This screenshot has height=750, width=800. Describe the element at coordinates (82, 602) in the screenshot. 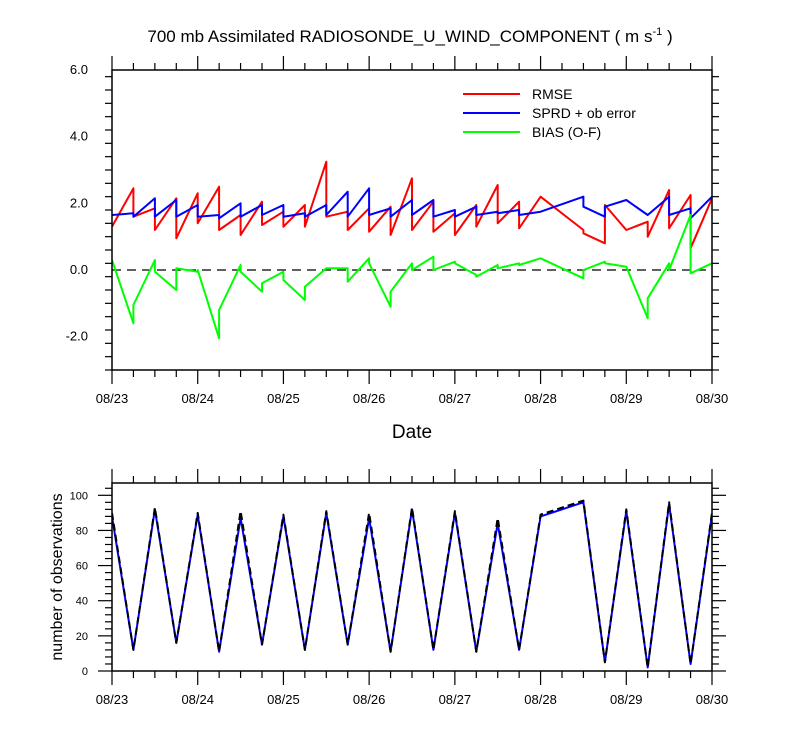

I see `bottom-y-tick-label: 40` at that location.